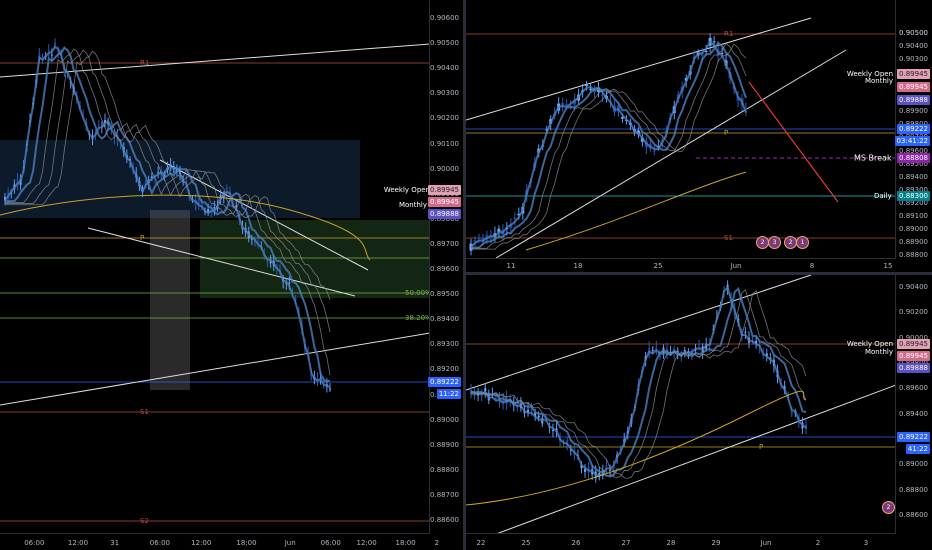  What do you see at coordinates (437, 543) in the screenshot?
I see `left-time-tick: 2` at bounding box center [437, 543].